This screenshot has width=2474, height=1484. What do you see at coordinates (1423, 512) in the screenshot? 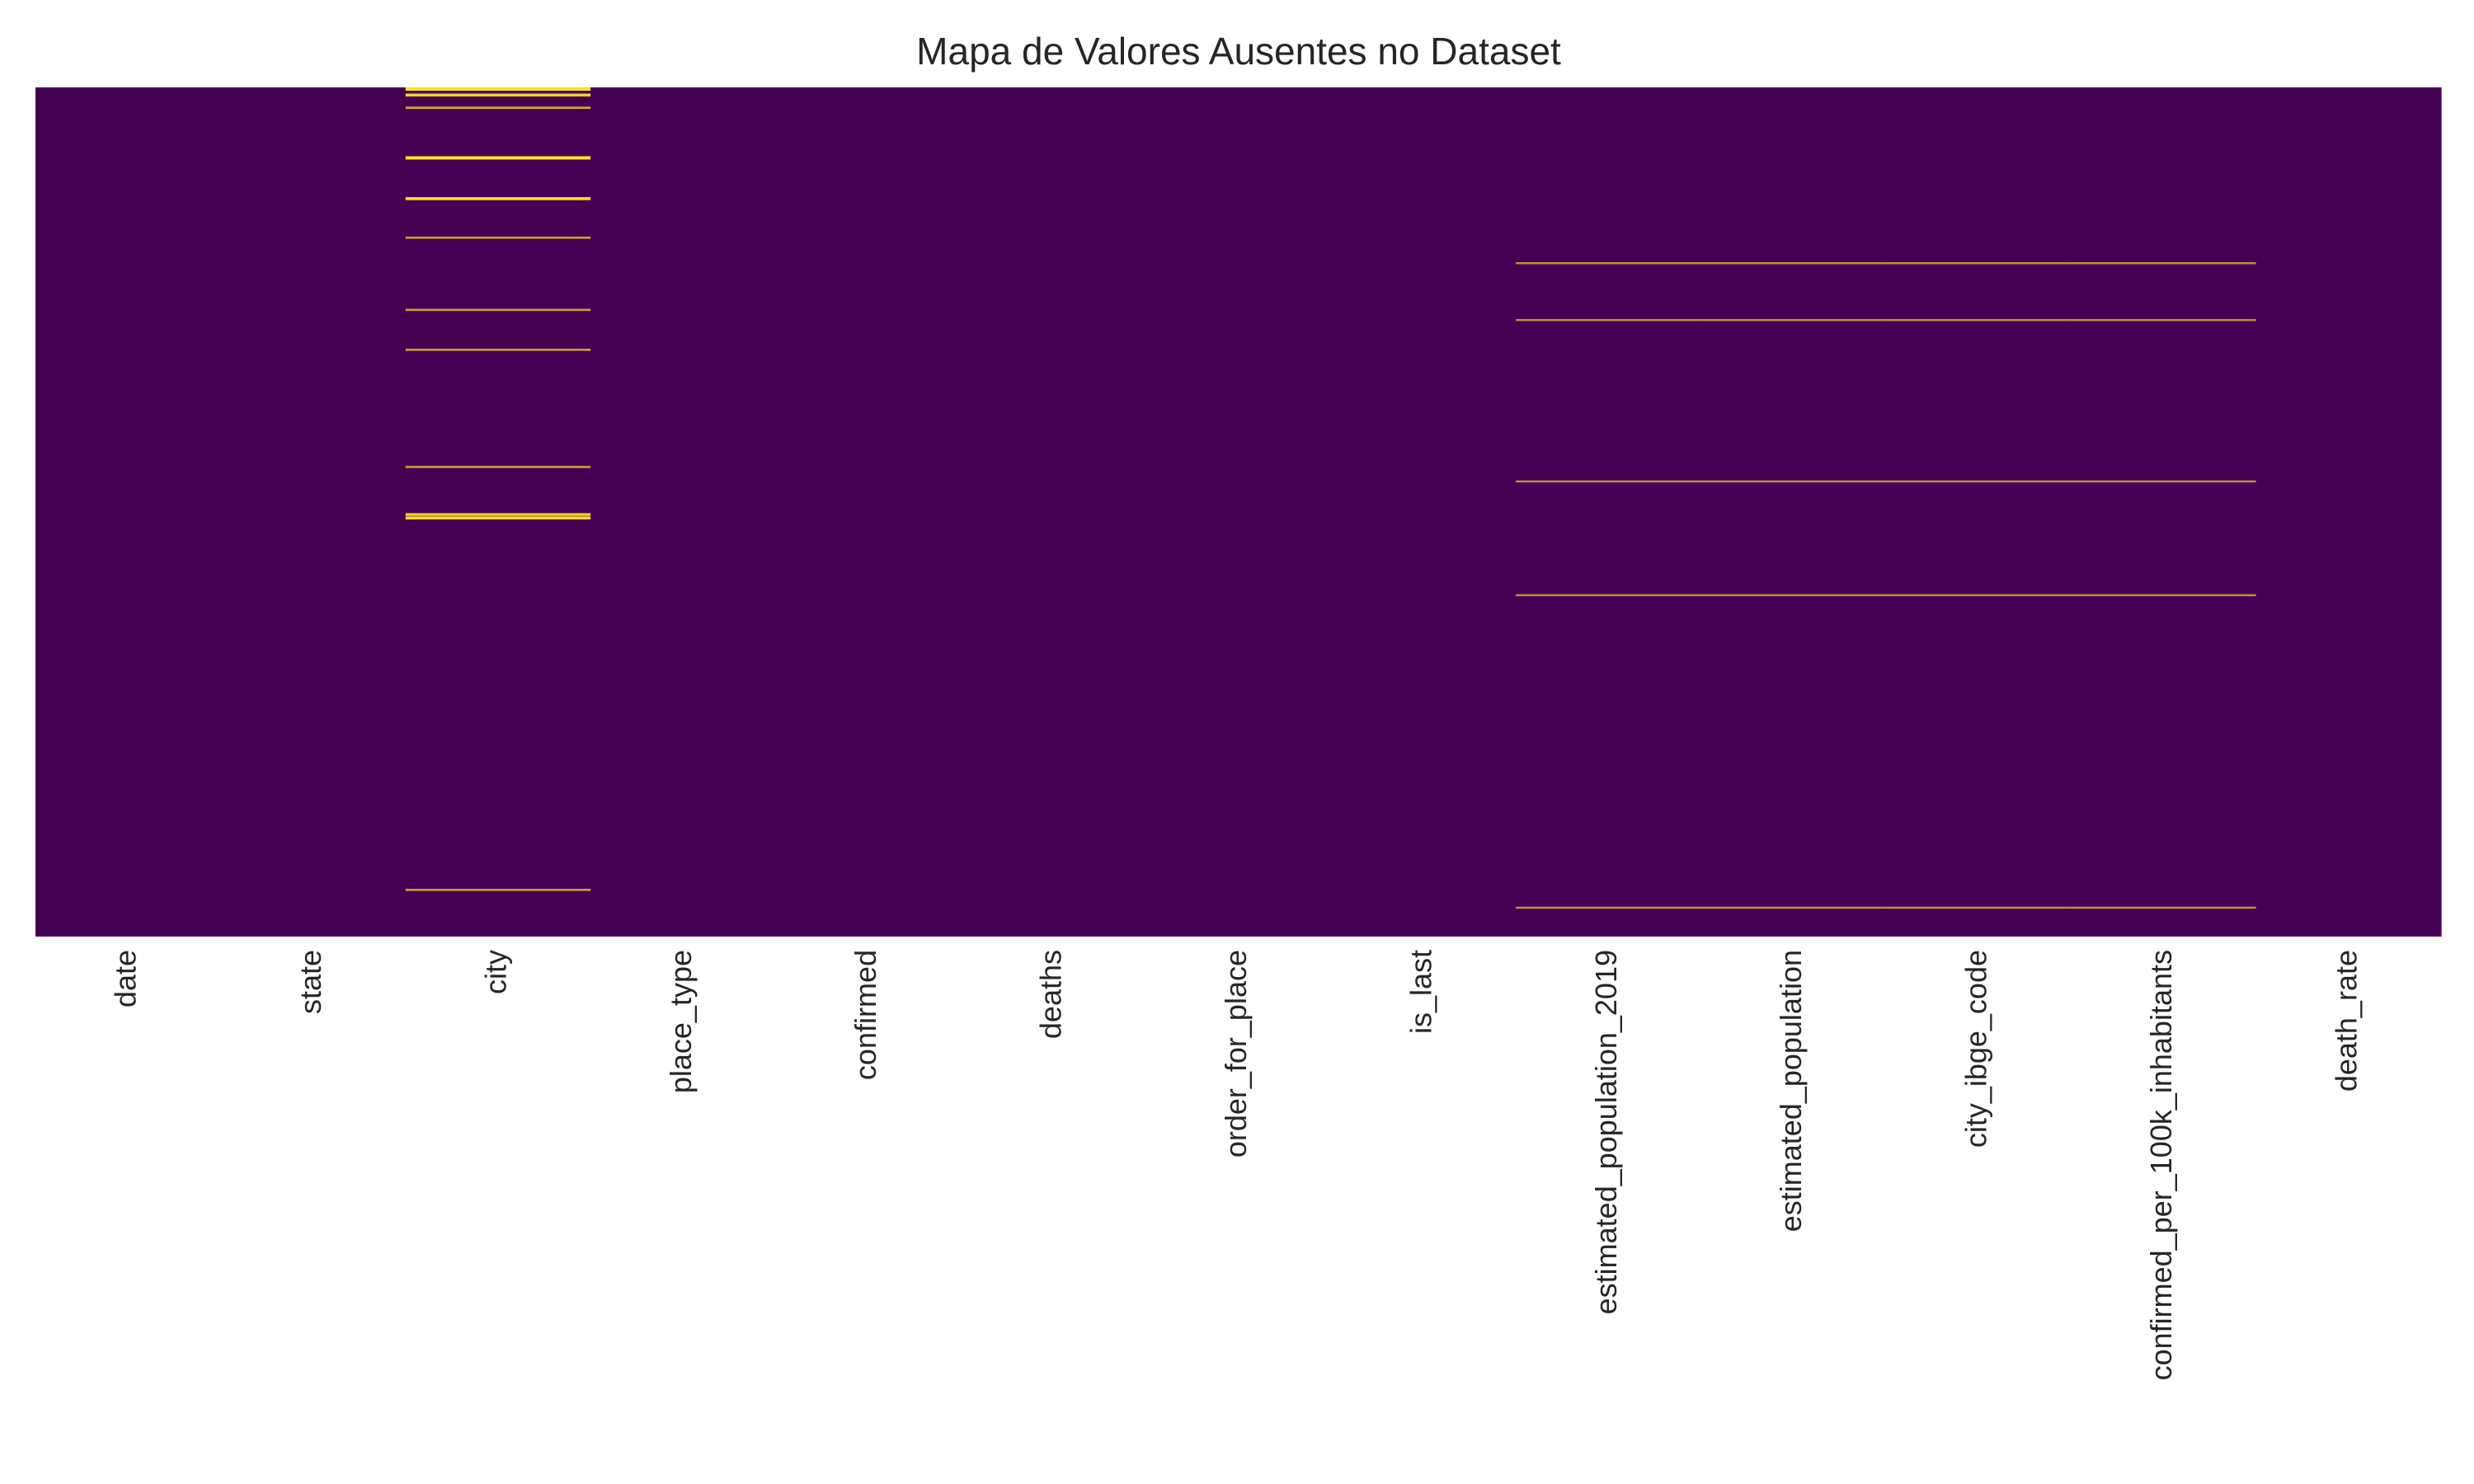
I see `heatmap-column-is-last` at bounding box center [1423, 512].